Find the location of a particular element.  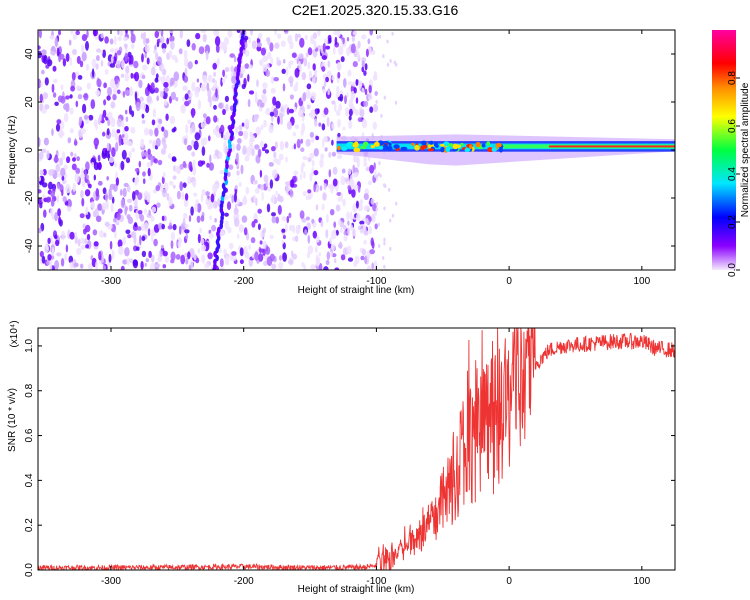

spectrogram-y-label: Frequency (Hz) is located at coordinates (12, 150).